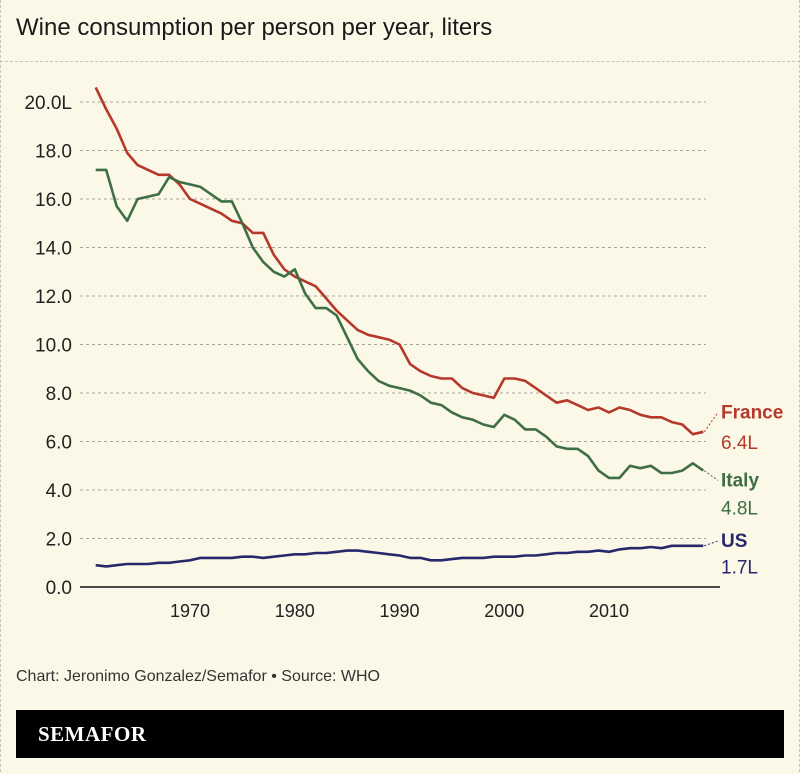 The width and height of the screenshot is (800, 774). I want to click on series-label: Italy, so click(740, 480).